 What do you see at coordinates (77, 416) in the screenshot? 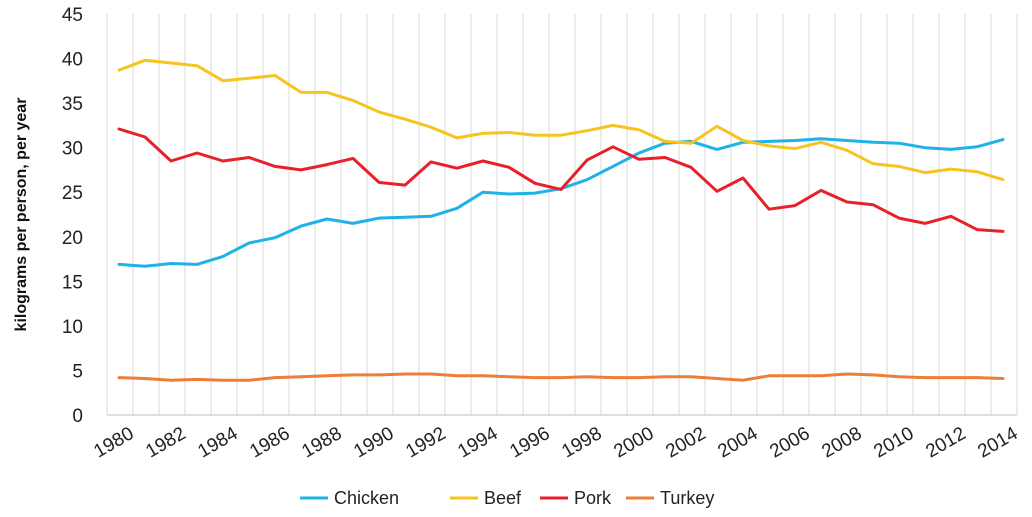
I see `y-tick-label: 0` at bounding box center [77, 416].